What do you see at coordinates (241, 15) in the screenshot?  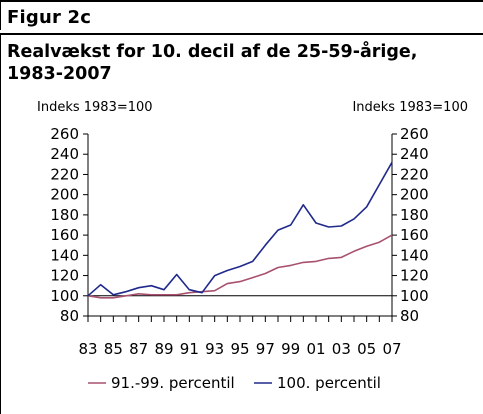 I see `figure-label-bar: Figur 2c` at bounding box center [241, 15].